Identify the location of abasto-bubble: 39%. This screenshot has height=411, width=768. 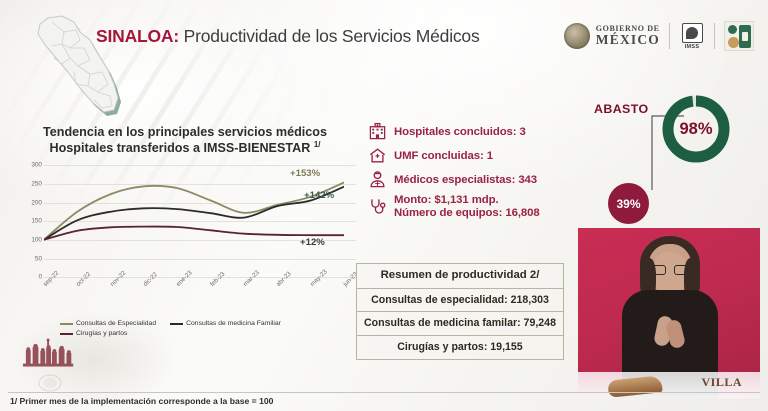
(628, 203).